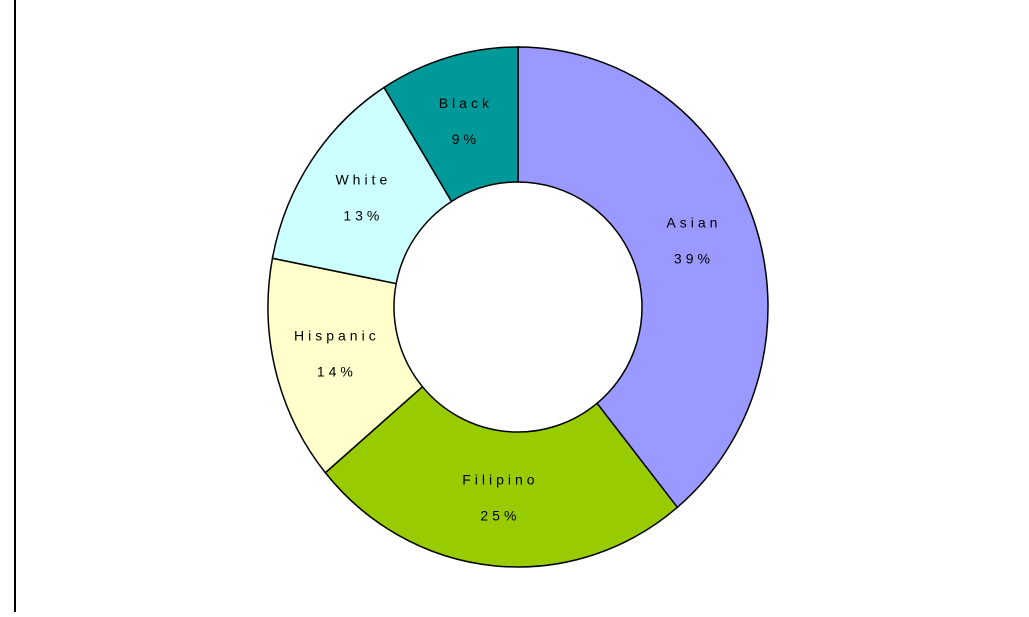 This screenshot has height=617, width=1029. Describe the element at coordinates (466, 139) in the screenshot. I see `slice-value-label: 9%` at that location.